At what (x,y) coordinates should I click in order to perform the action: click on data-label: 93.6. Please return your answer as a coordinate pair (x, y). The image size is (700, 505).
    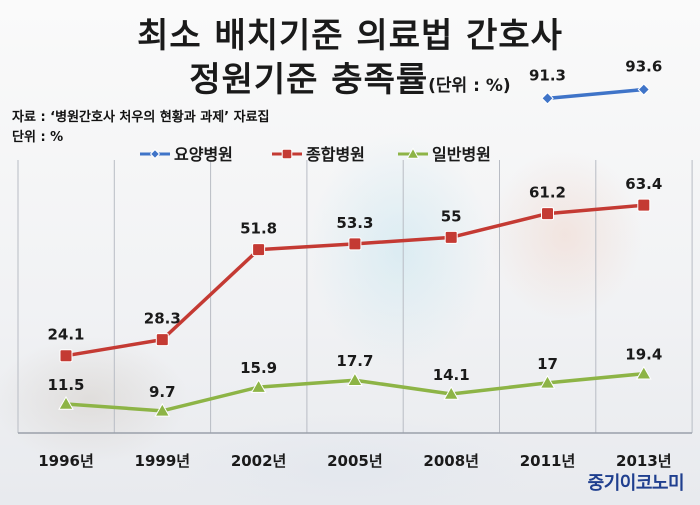
    Looking at the image, I should click on (643, 67).